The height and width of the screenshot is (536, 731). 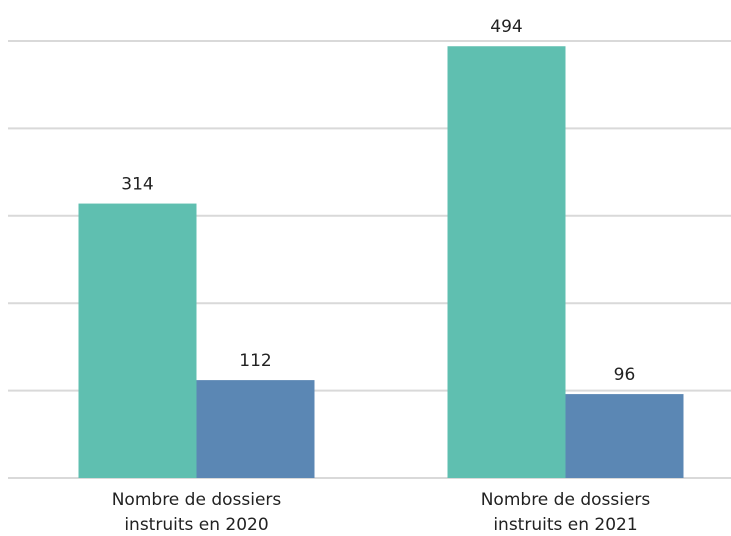 I want to click on value-label: 494, so click(x=506, y=27).